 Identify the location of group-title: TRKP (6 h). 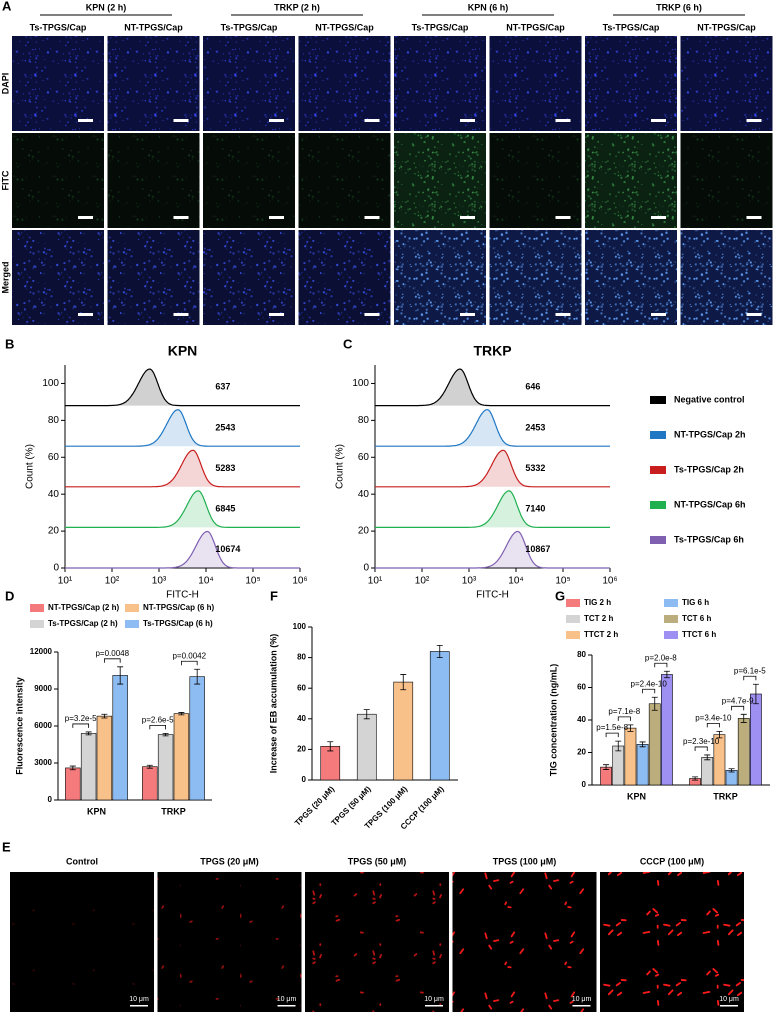
(679, 7).